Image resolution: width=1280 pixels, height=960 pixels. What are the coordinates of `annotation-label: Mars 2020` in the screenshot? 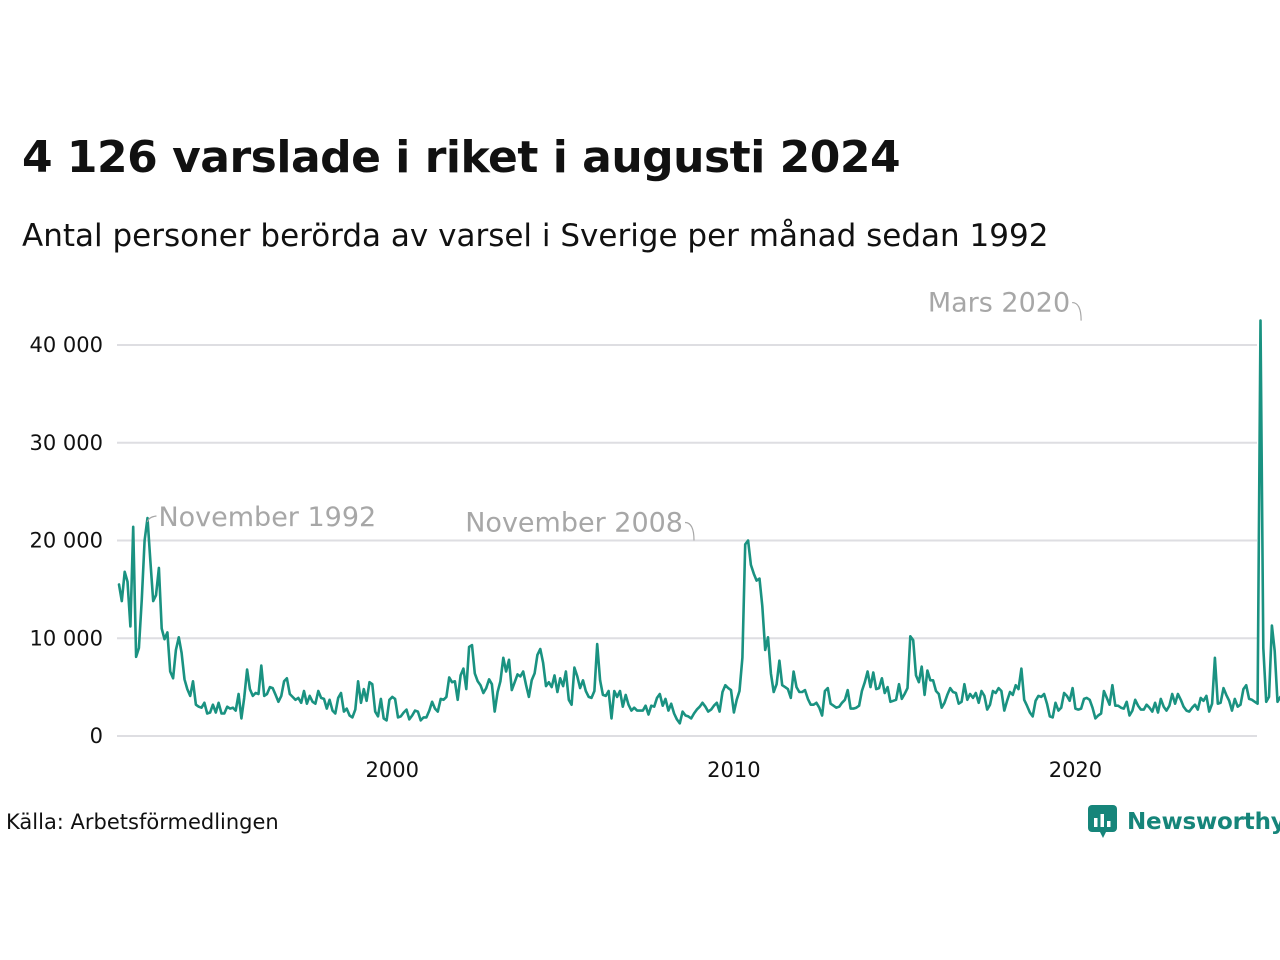 It's located at (999, 303).